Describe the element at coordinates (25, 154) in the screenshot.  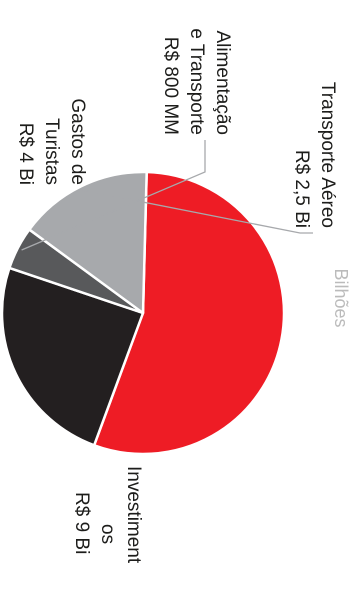
I see `slice-label-gastos-line-3: R$ 4 Bi` at that location.